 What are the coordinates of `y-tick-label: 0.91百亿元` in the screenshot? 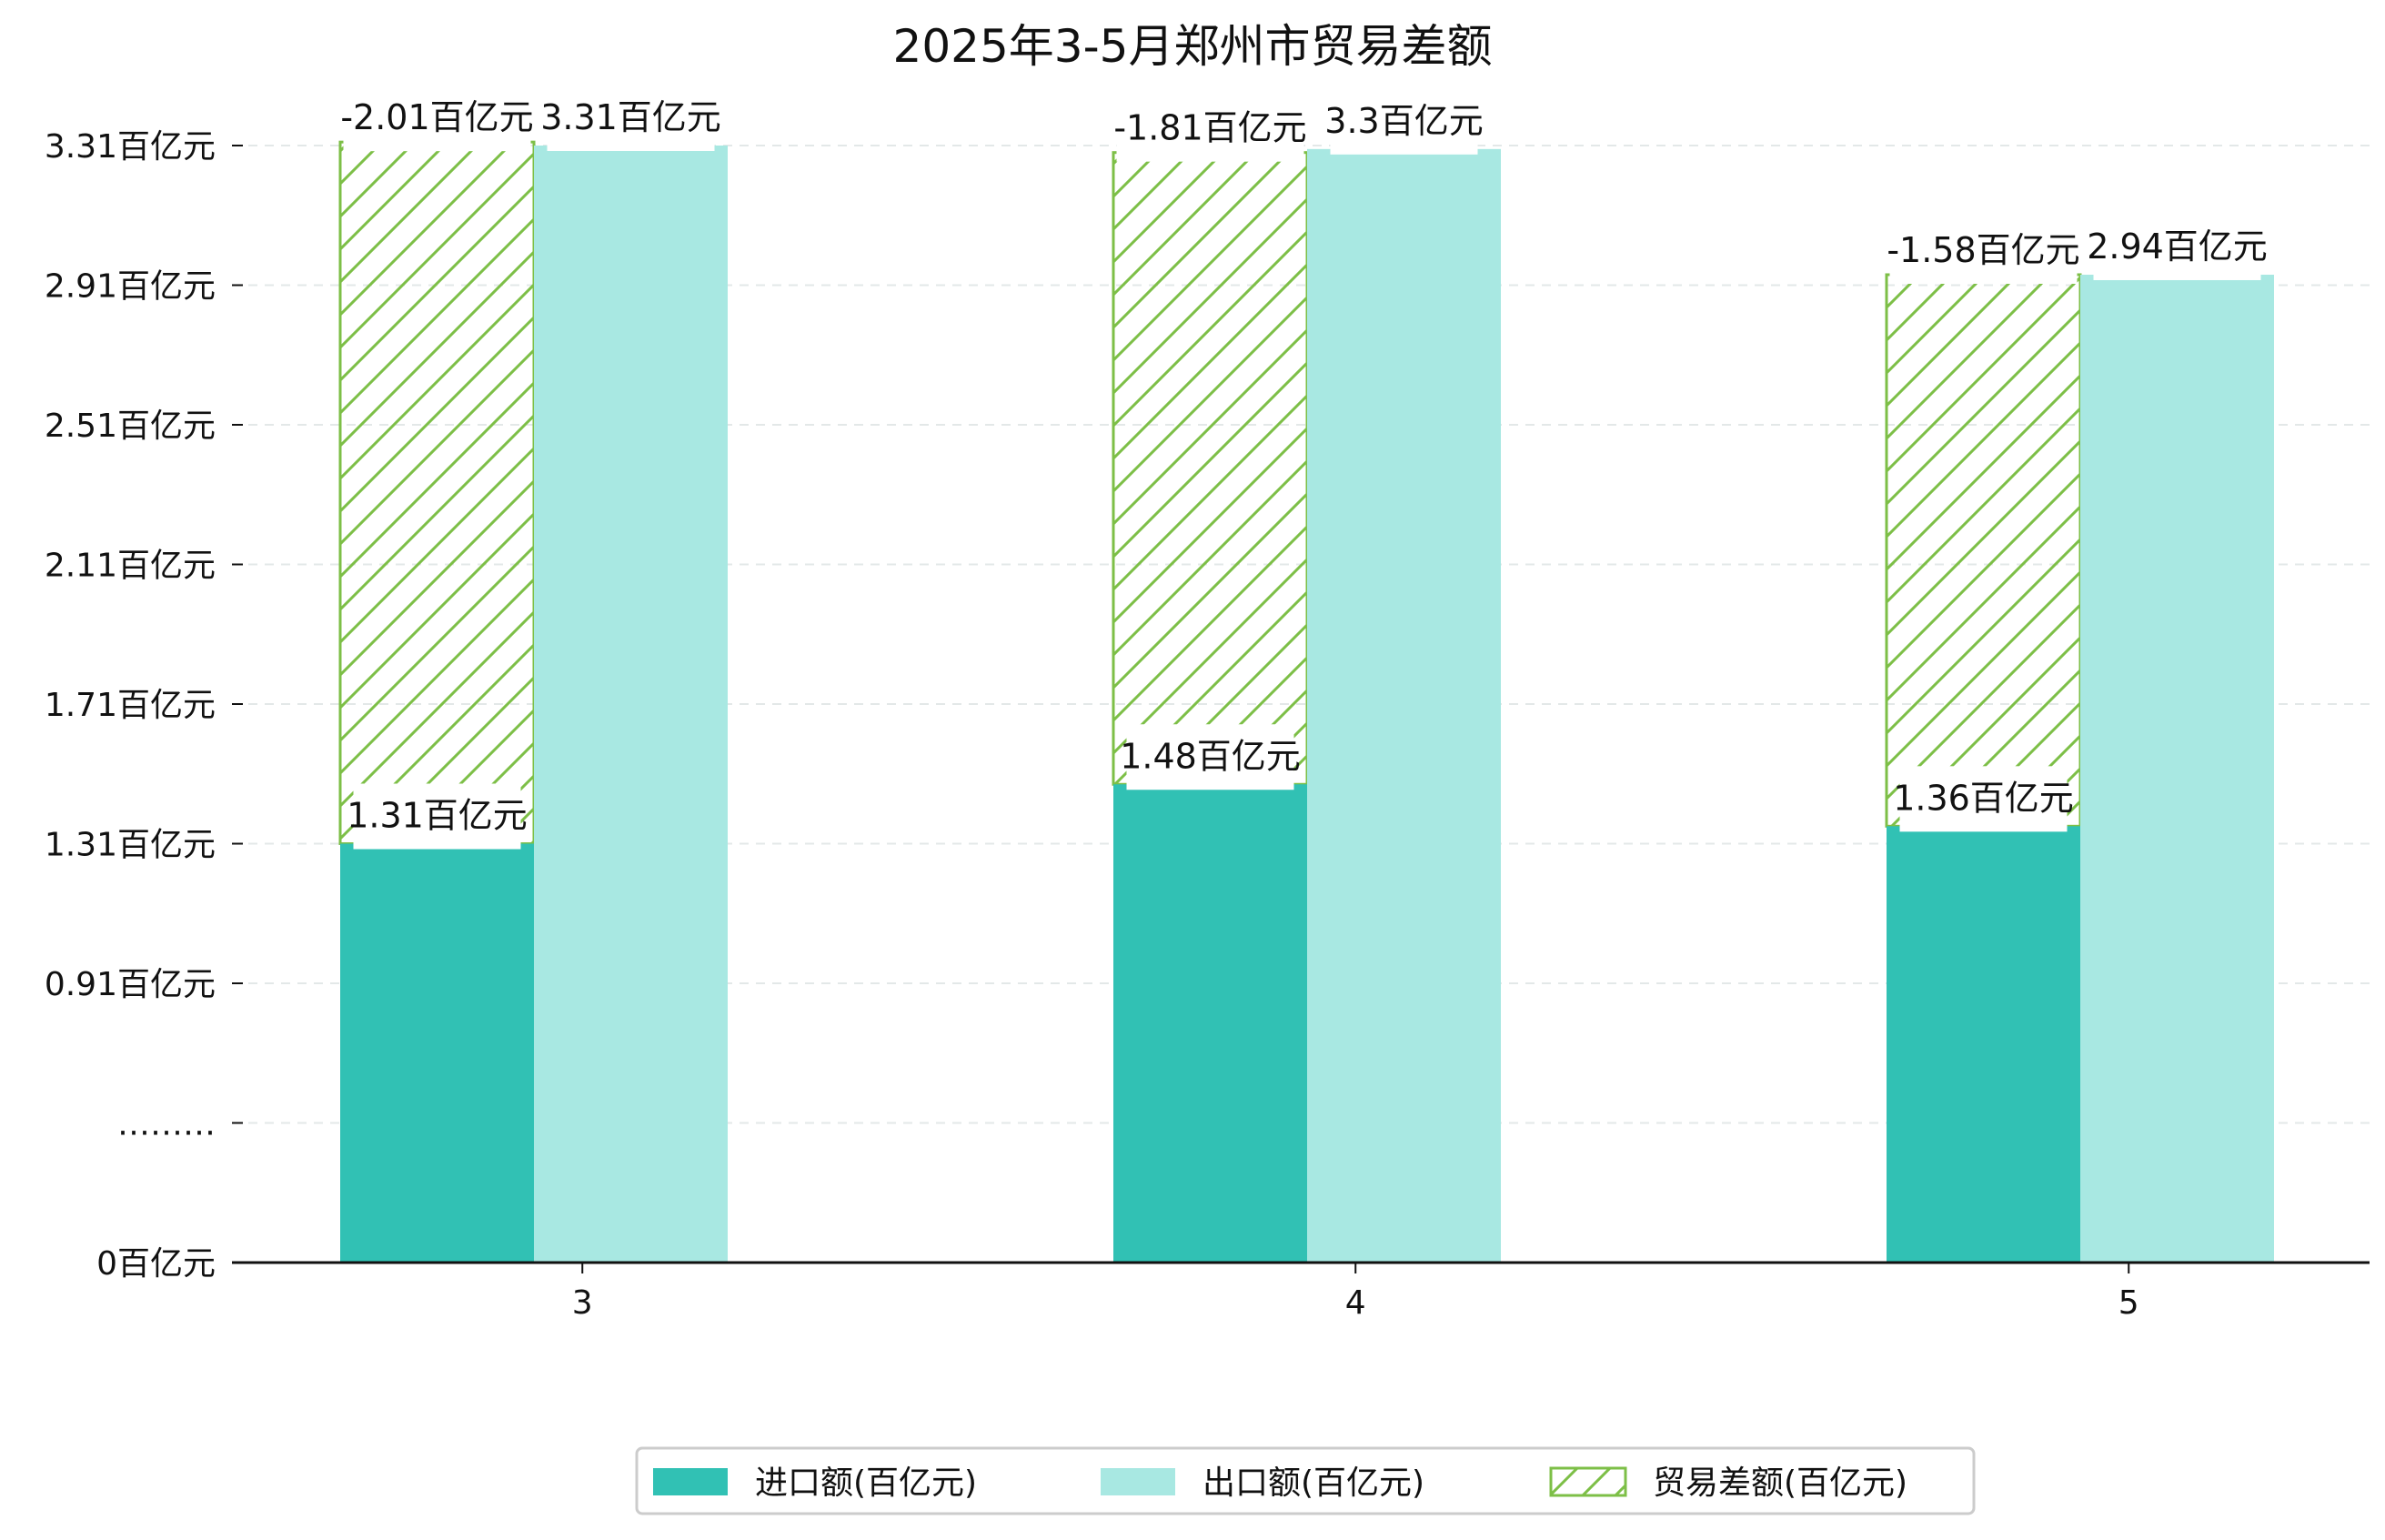 It's located at (130, 985).